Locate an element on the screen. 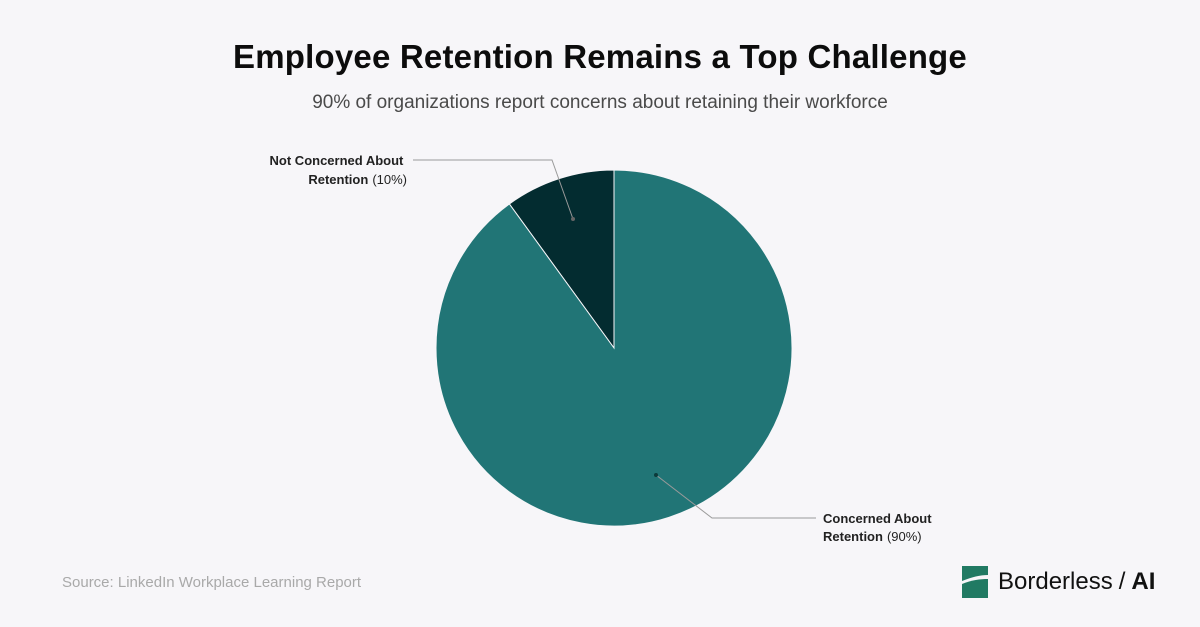 The width and height of the screenshot is (1200, 627). slice-label-concerned-line1: Concerned About is located at coordinates (877, 518).